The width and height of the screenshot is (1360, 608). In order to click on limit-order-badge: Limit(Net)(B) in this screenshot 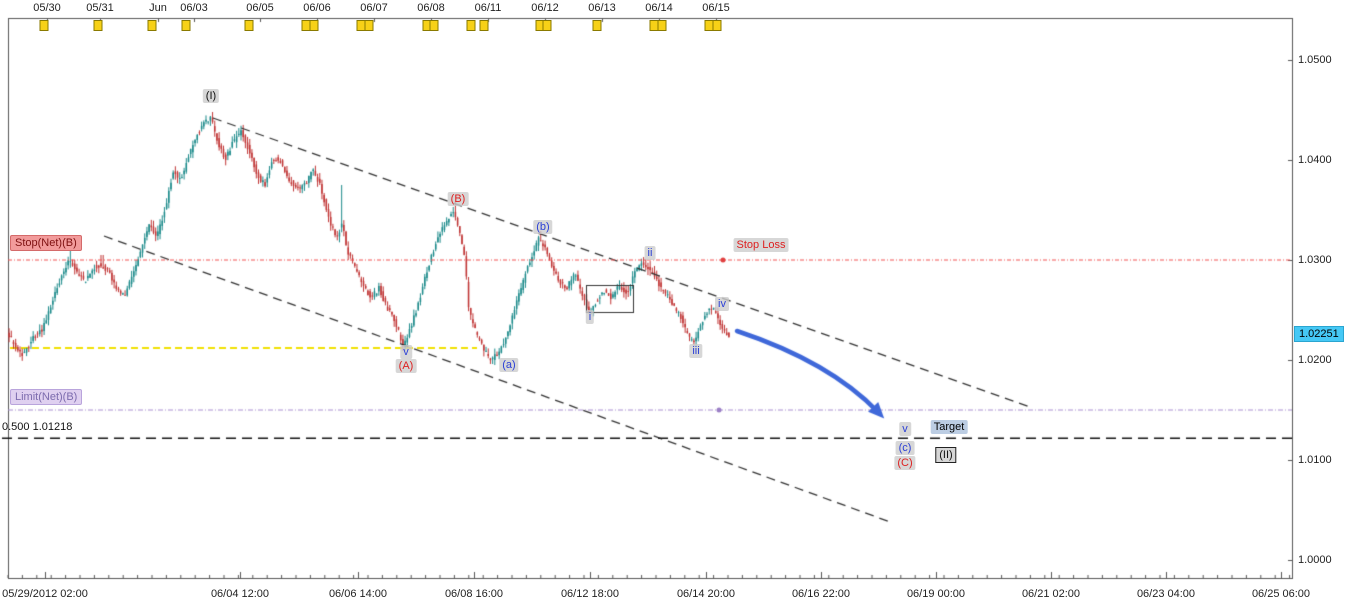, I will do `click(46, 397)`.